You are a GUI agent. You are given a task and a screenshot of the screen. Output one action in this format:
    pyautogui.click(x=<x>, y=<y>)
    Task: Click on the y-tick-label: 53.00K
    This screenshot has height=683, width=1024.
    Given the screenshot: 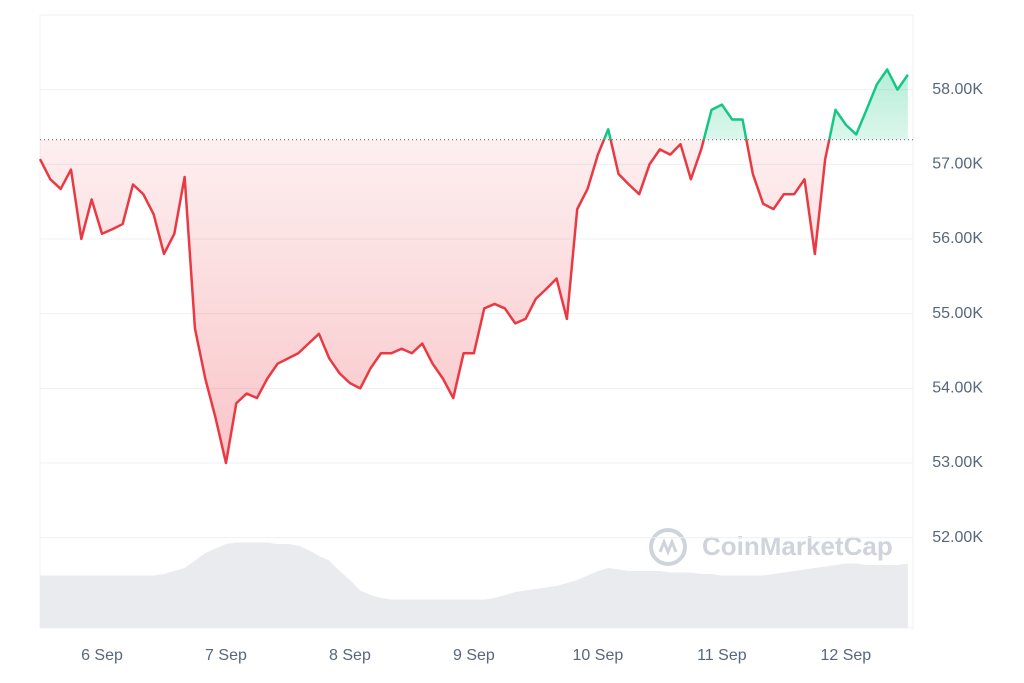 What is the action you would take?
    pyautogui.click(x=957, y=462)
    